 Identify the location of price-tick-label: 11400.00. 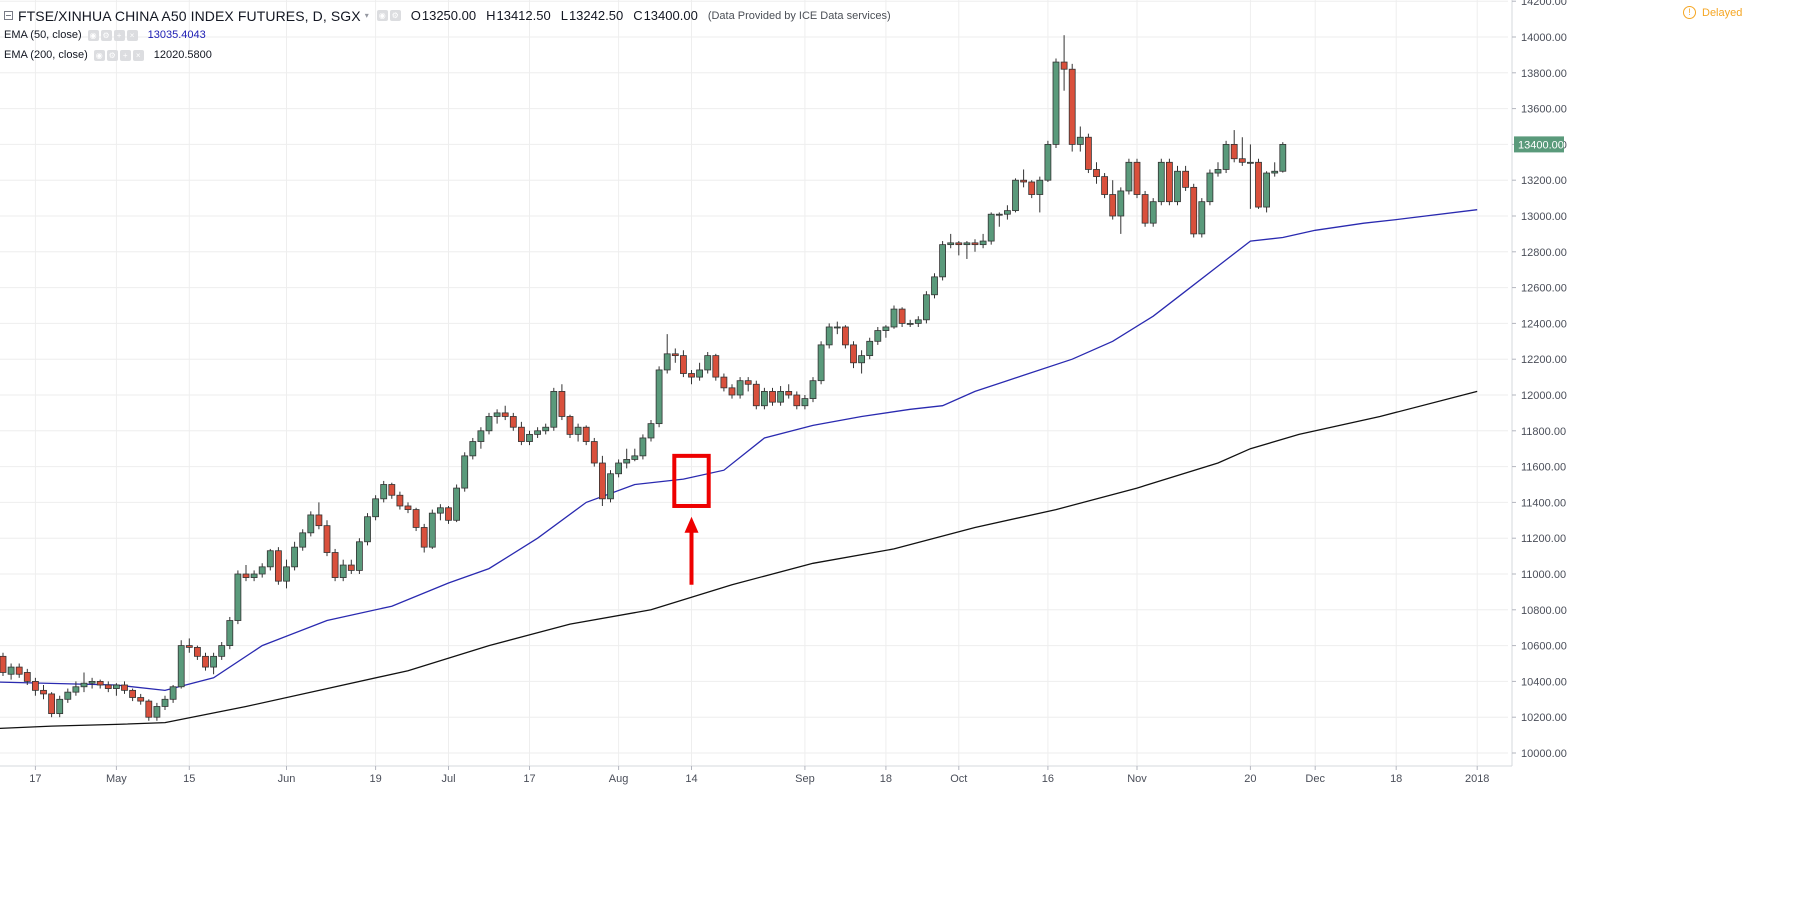
(1543, 503).